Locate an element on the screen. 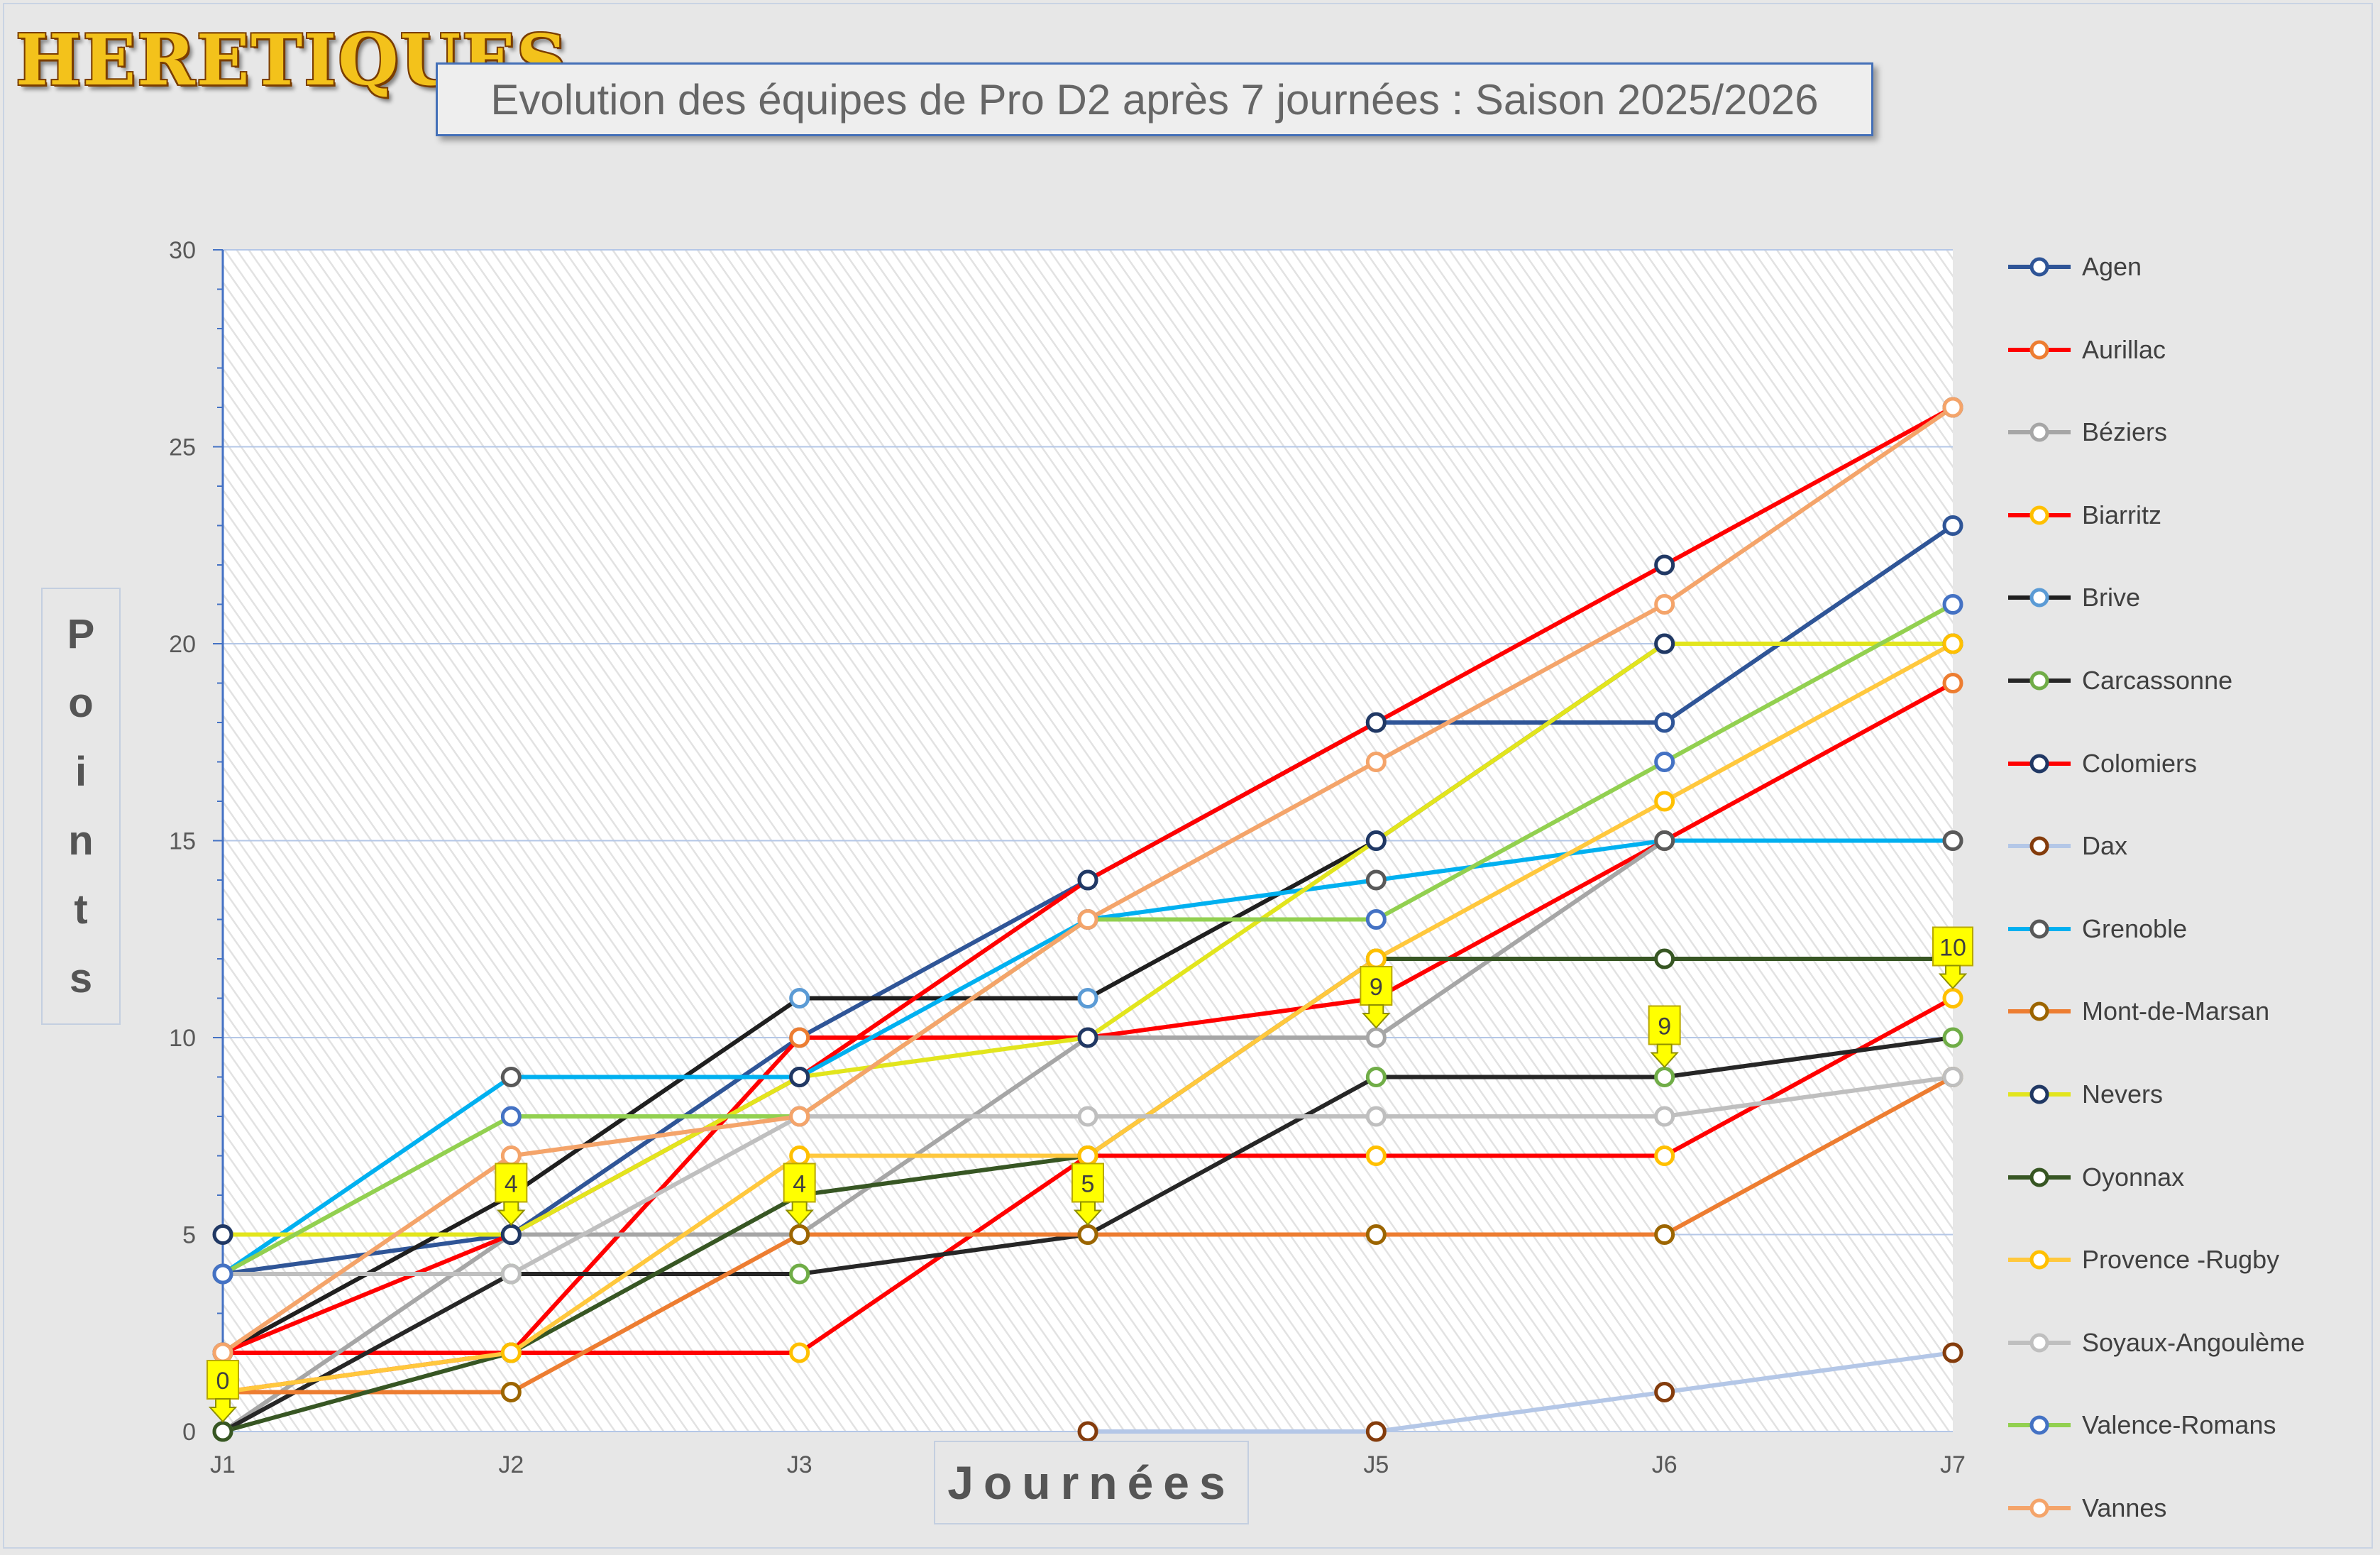 The width and height of the screenshot is (2380, 1555). legend-item-provence-rugby: Provence -Rugby is located at coordinates (2142, 1260).